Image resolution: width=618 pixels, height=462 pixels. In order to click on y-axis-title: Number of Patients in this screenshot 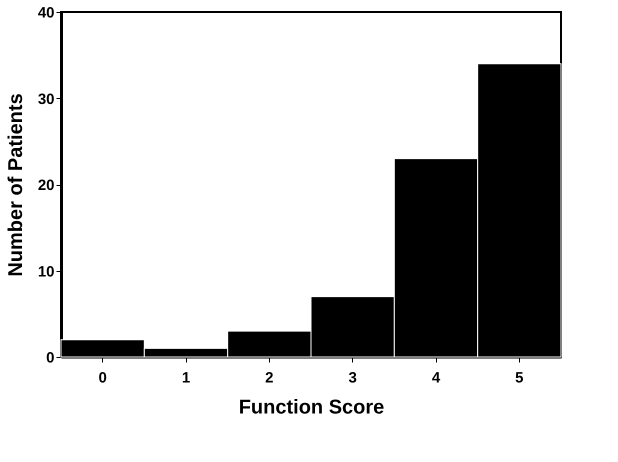, I will do `click(15, 185)`.